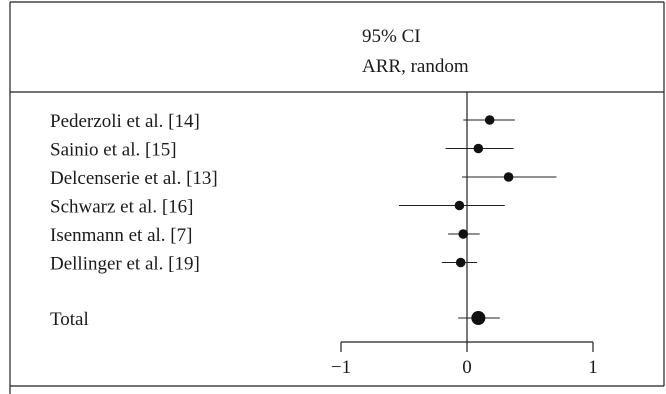 This screenshot has width=666, height=394. What do you see at coordinates (277, 207) in the screenshot?
I see `study-row: Schwarz et al. [16]` at bounding box center [277, 207].